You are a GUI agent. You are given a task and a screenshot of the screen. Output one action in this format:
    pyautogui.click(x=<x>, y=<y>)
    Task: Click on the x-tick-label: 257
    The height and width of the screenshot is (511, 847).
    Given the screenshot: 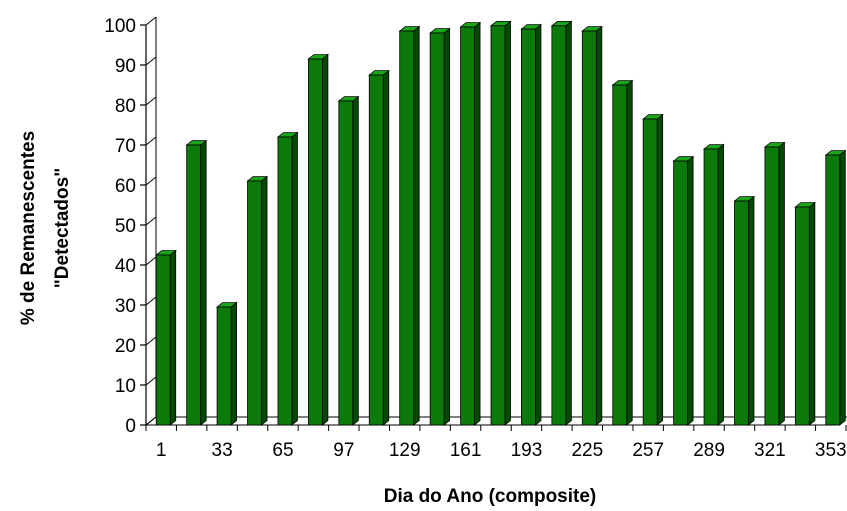 What is the action you would take?
    pyautogui.click(x=648, y=450)
    